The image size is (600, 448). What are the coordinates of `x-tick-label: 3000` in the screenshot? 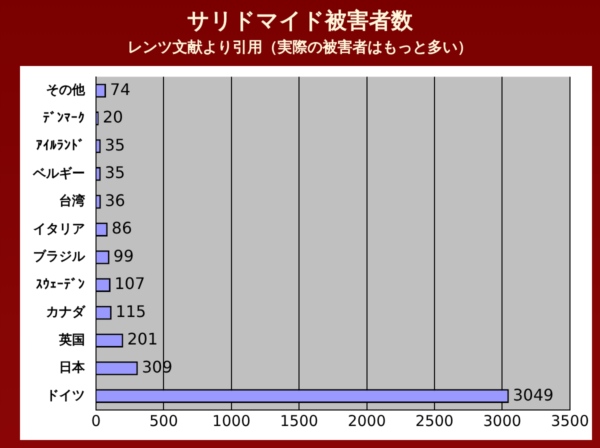 It's located at (502, 421).